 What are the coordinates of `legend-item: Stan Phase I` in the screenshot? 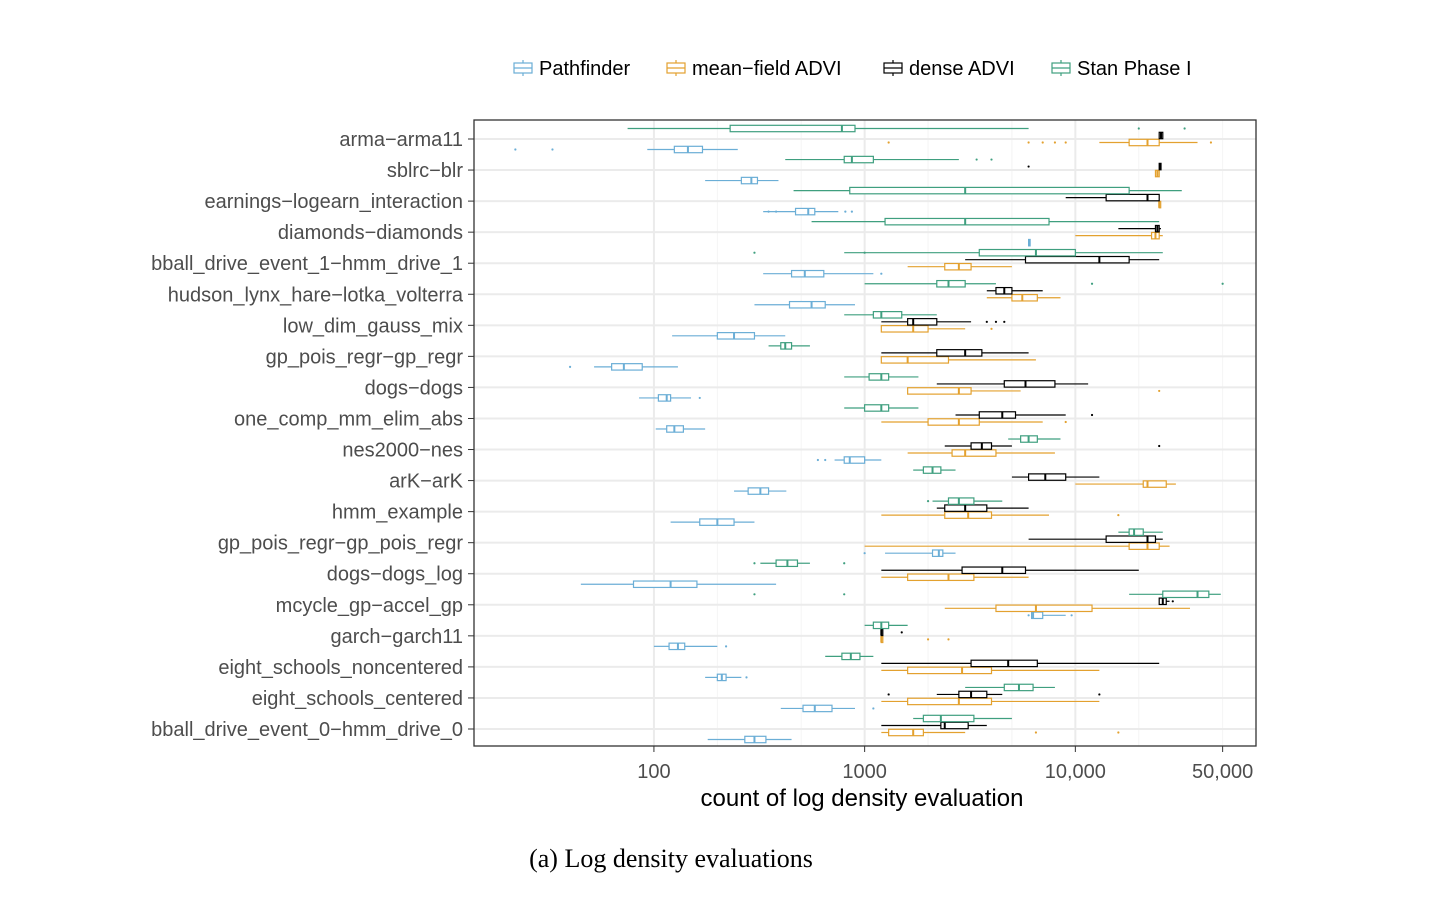 It's located at (1121, 69).